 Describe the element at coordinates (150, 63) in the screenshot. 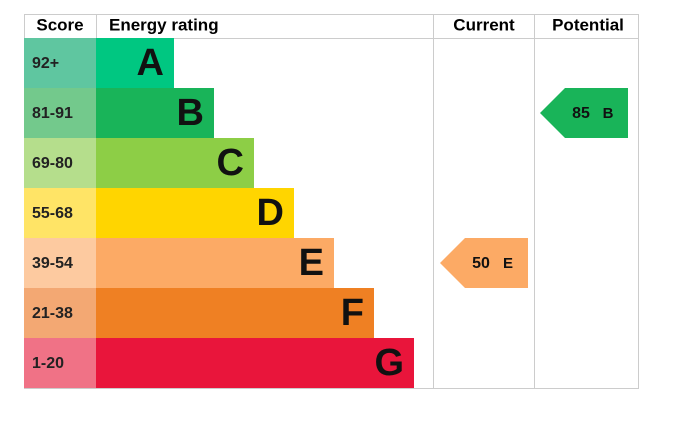

I see `band-letter: A` at that location.